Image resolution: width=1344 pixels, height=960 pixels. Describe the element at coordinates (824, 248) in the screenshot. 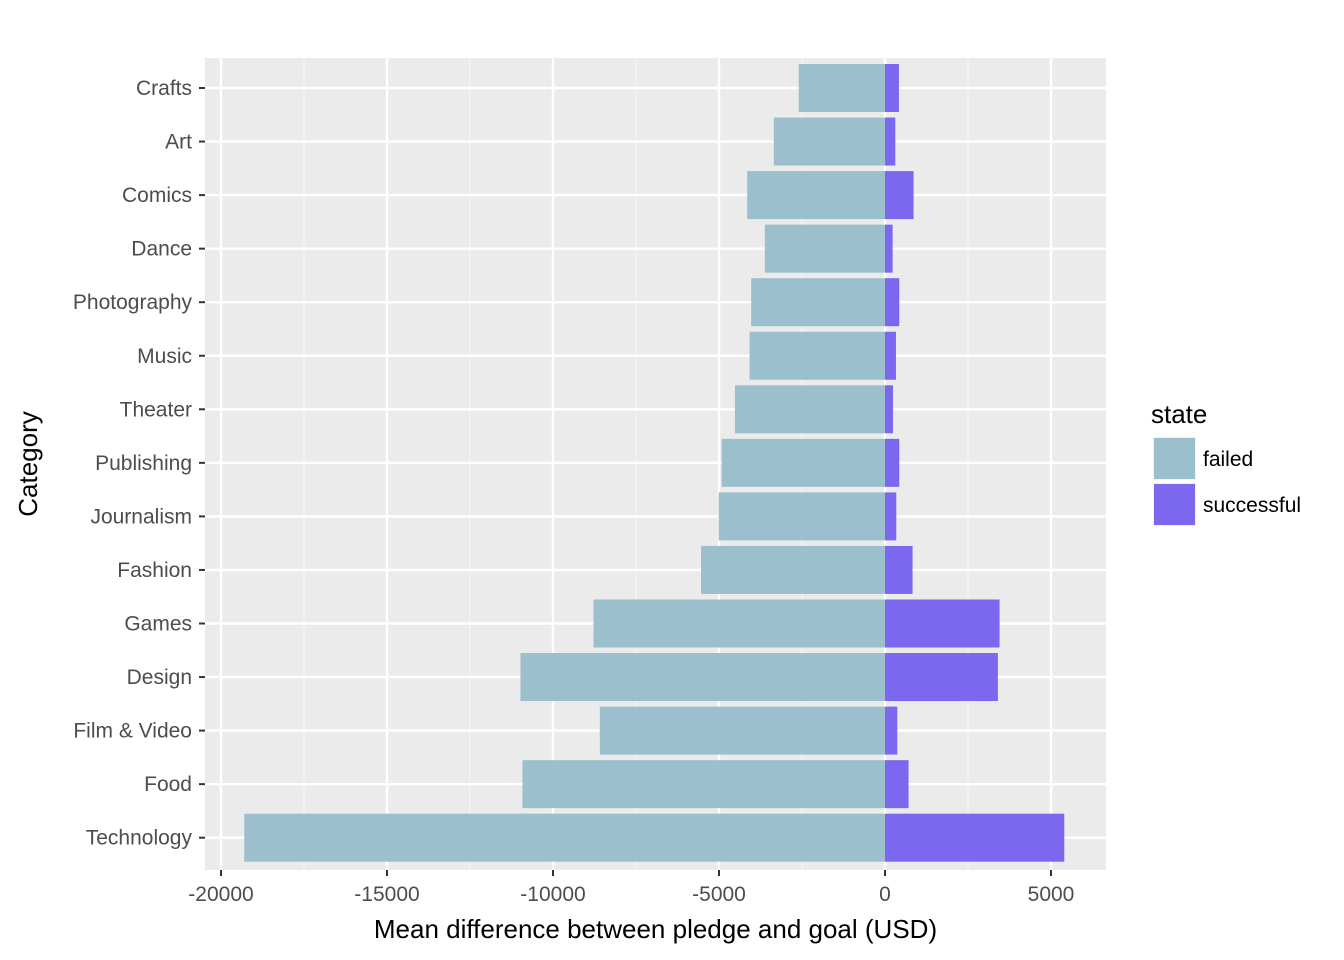

I see `bar-failed-dance` at that location.